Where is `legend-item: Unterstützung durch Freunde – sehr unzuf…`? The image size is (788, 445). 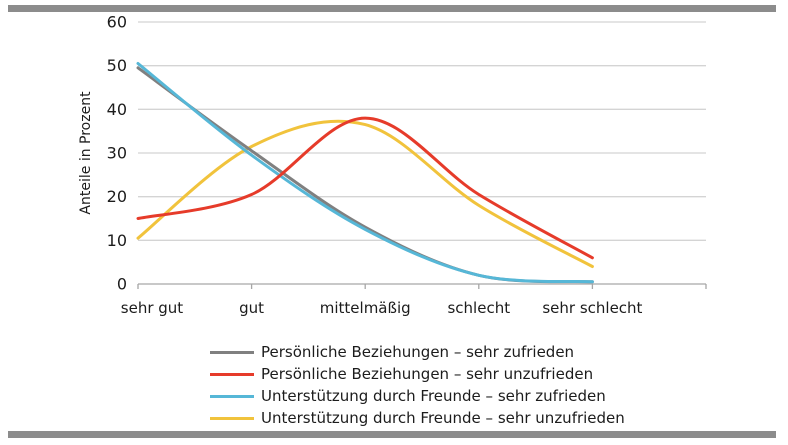
legend-item: Unterstützung durch Freunde – sehr unzuf… is located at coordinates (417, 418).